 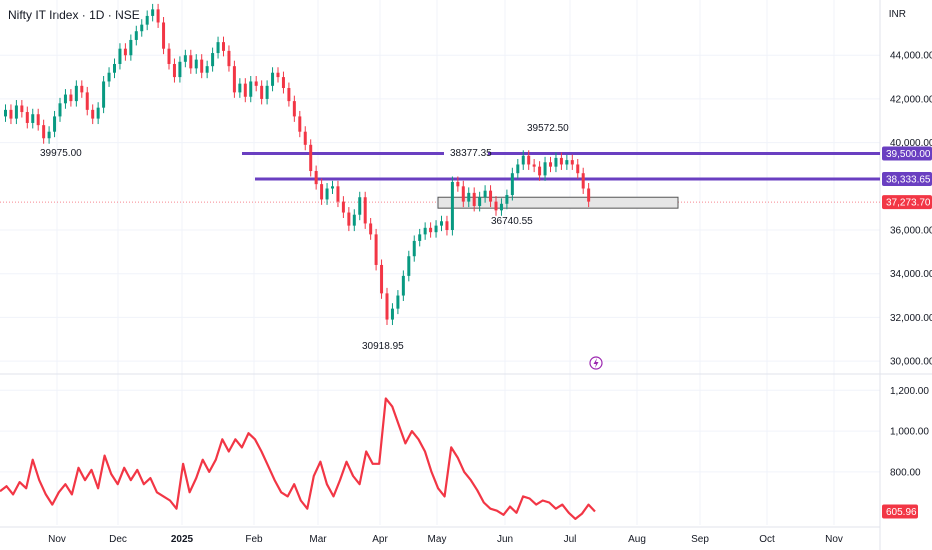 I want to click on time-axis-tick: Nov, so click(x=834, y=539).